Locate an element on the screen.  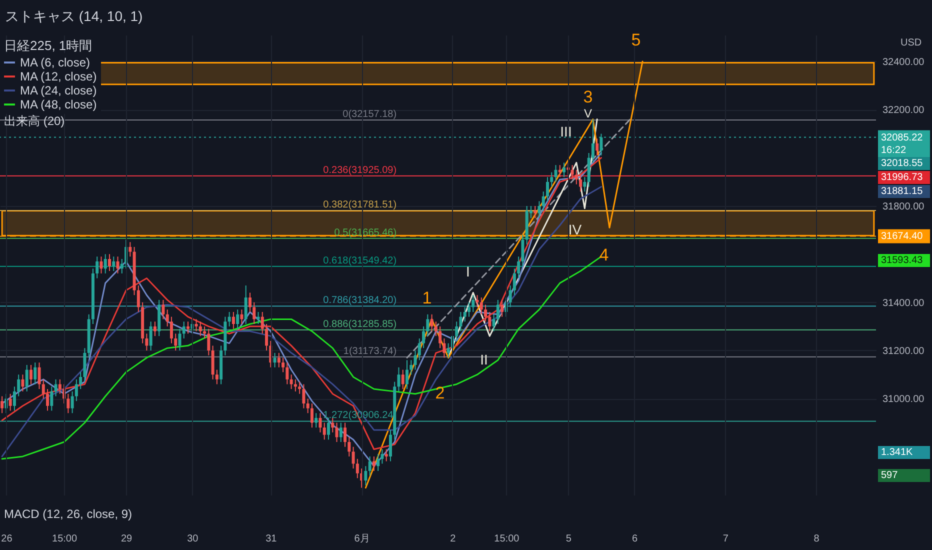
annotation: IV is located at coordinates (575, 230).